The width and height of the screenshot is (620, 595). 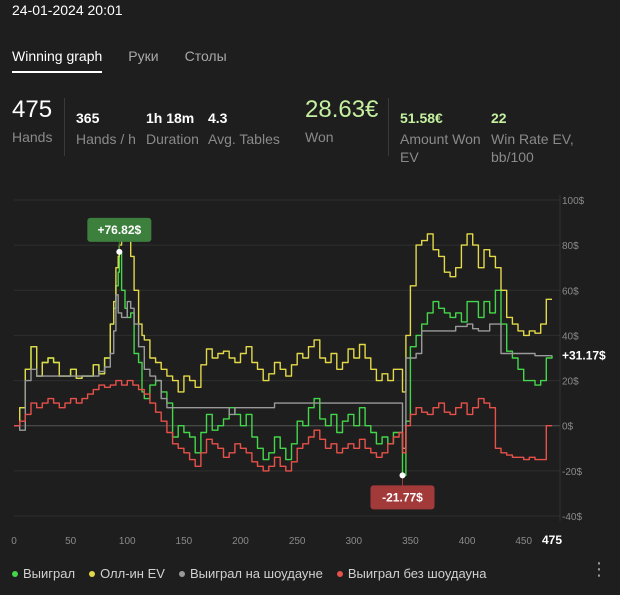 I want to click on stat-avg-tables-label: Avg. Tables, so click(x=244, y=139).